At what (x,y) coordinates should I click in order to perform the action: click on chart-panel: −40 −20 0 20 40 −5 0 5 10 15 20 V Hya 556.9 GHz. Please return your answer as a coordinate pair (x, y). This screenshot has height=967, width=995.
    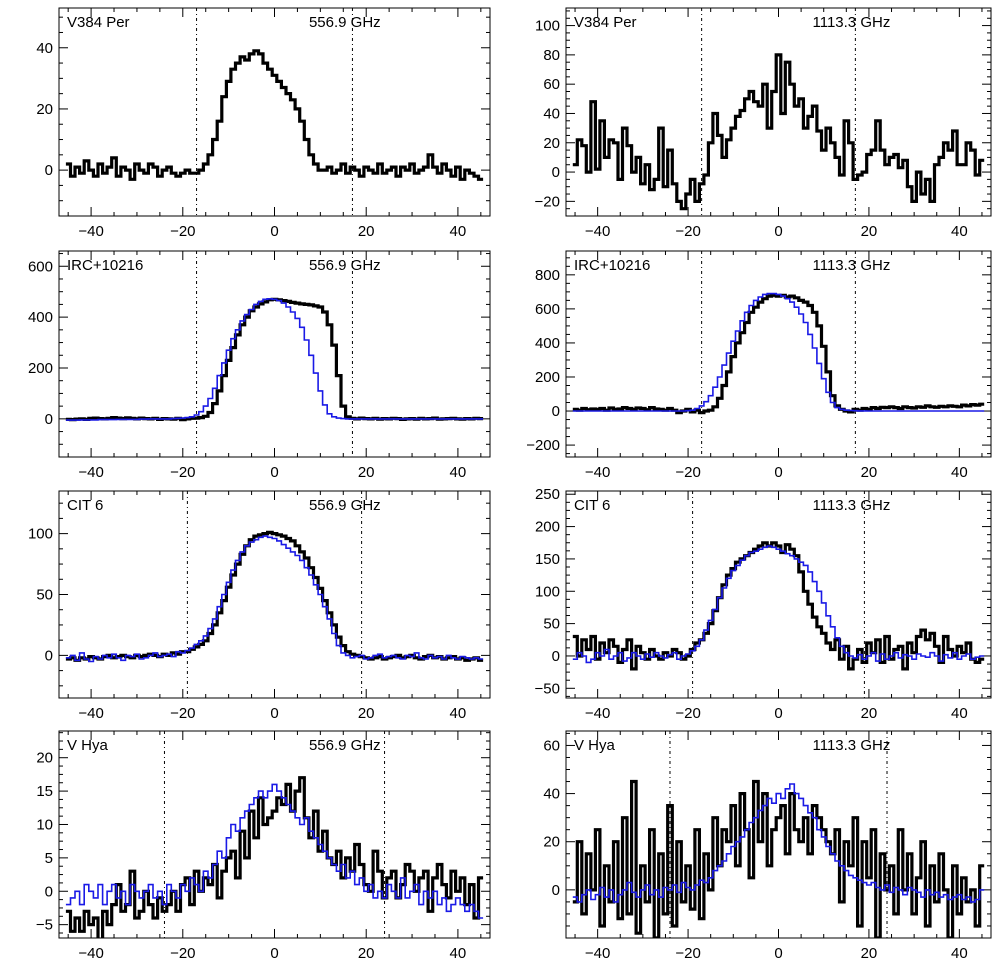
    Looking at the image, I should click on (263, 846).